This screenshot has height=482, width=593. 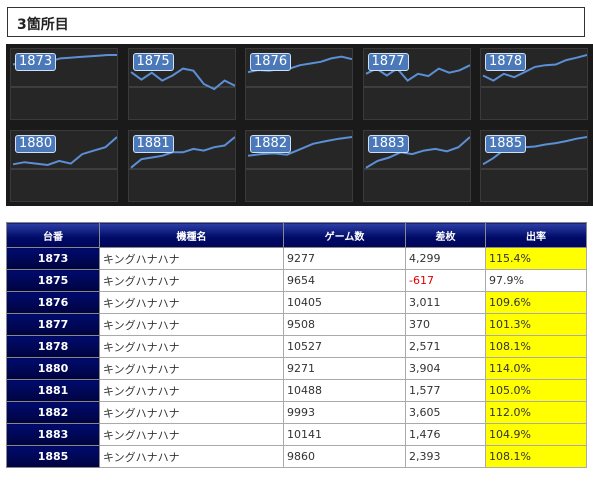 I want to click on table-row: 1873 キングハナハナ 9277 4,299 115.4%, so click(x=296, y=258).